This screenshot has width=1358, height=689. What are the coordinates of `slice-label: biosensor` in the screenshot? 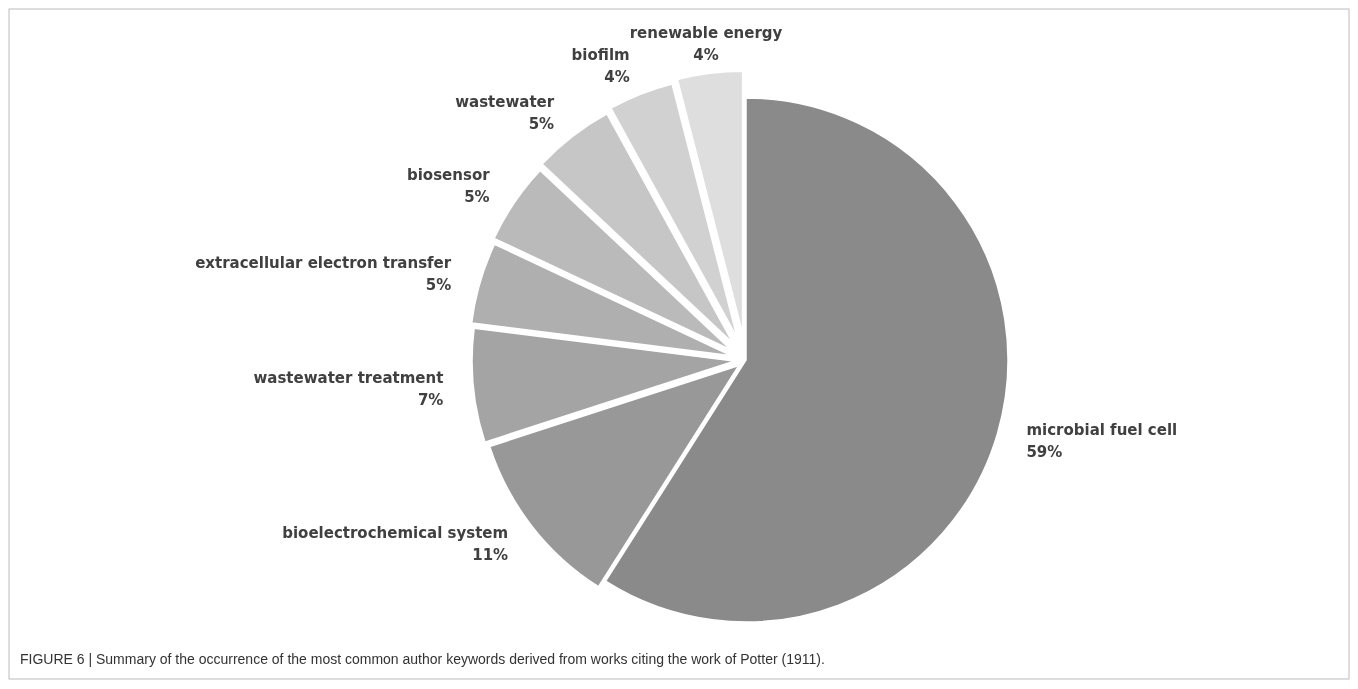 It's located at (449, 174).